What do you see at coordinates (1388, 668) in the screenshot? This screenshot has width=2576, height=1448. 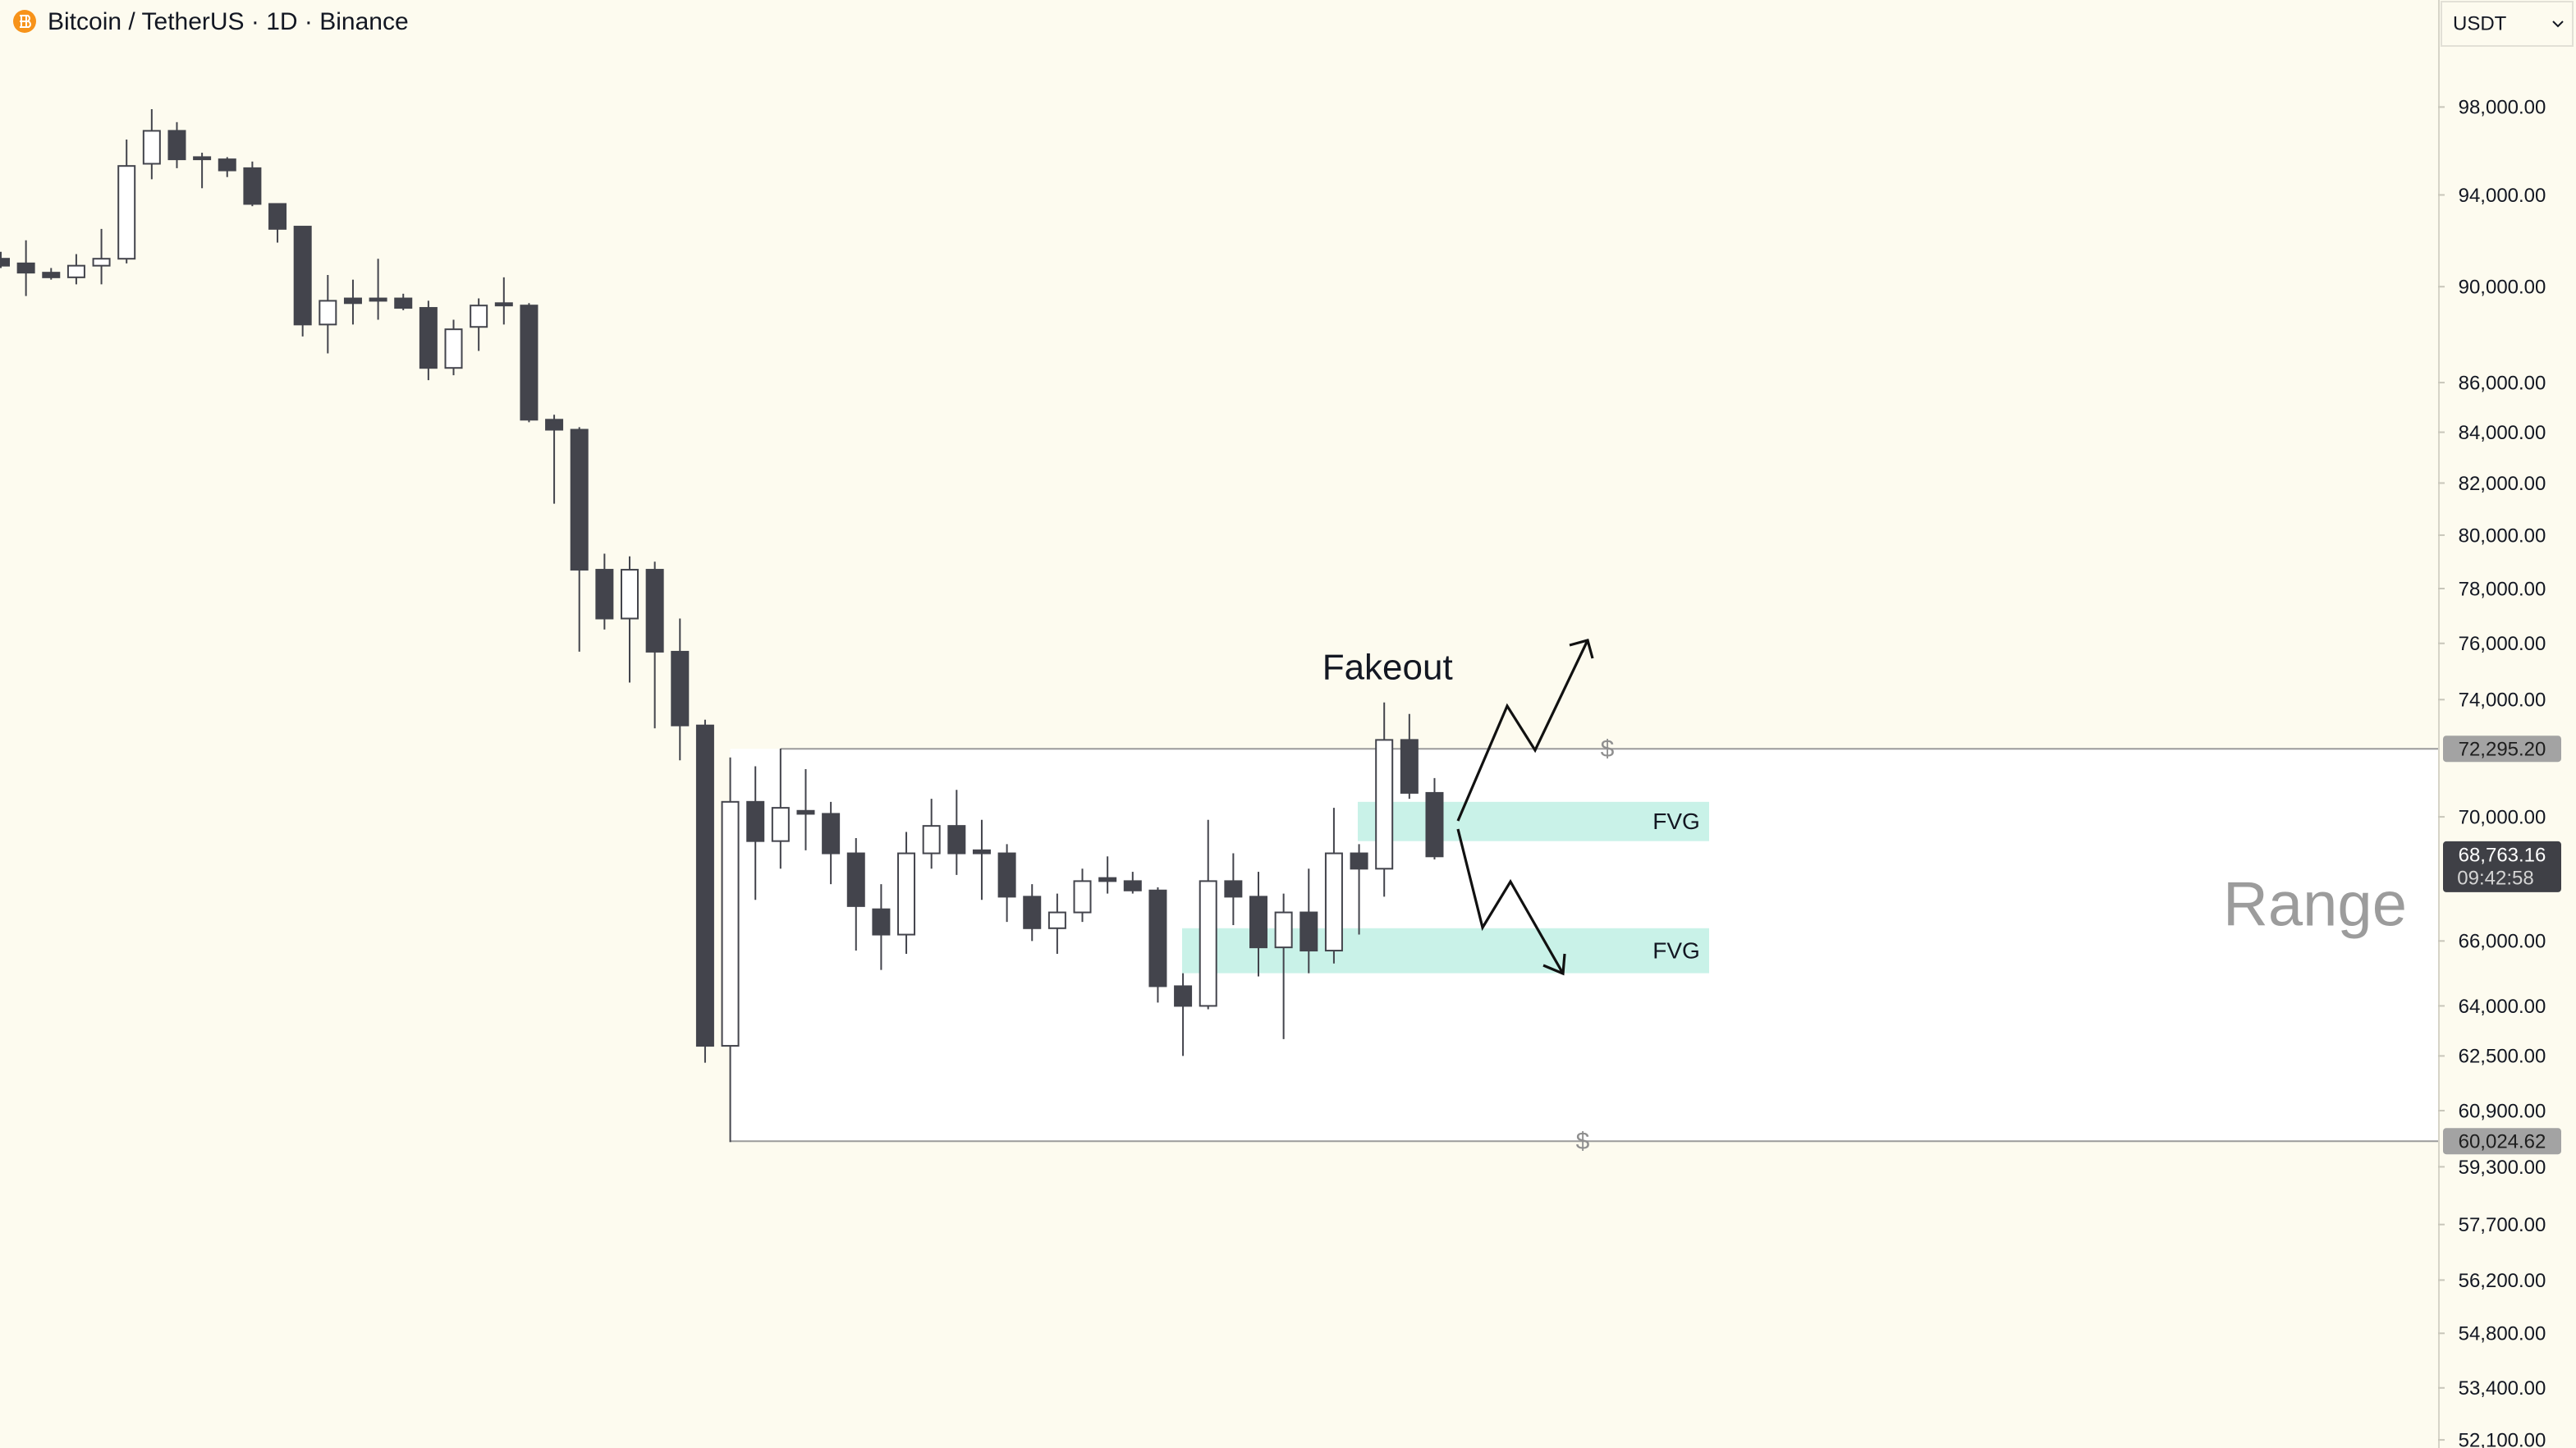 I see `fakeout-label: Fakeout` at bounding box center [1388, 668].